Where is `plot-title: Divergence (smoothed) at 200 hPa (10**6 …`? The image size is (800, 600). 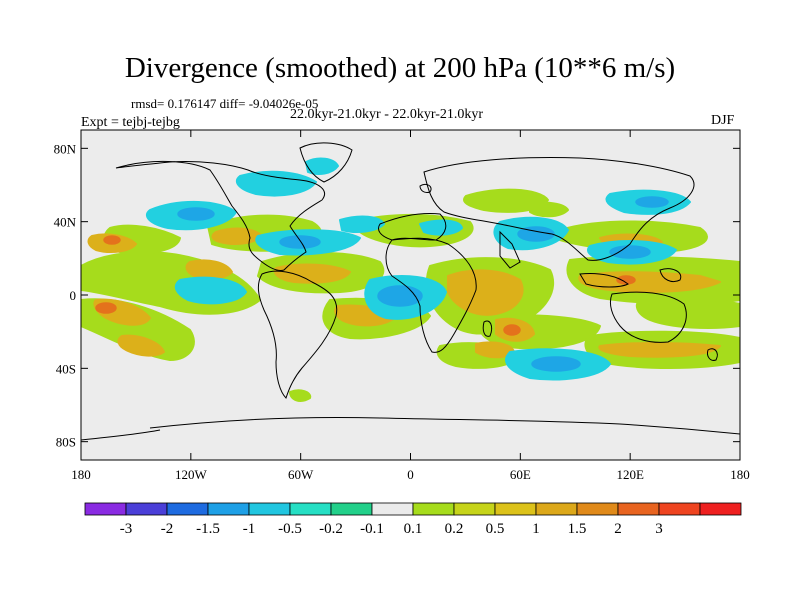 plot-title: Divergence (smoothed) at 200 hPa (10**6 … is located at coordinates (400, 68).